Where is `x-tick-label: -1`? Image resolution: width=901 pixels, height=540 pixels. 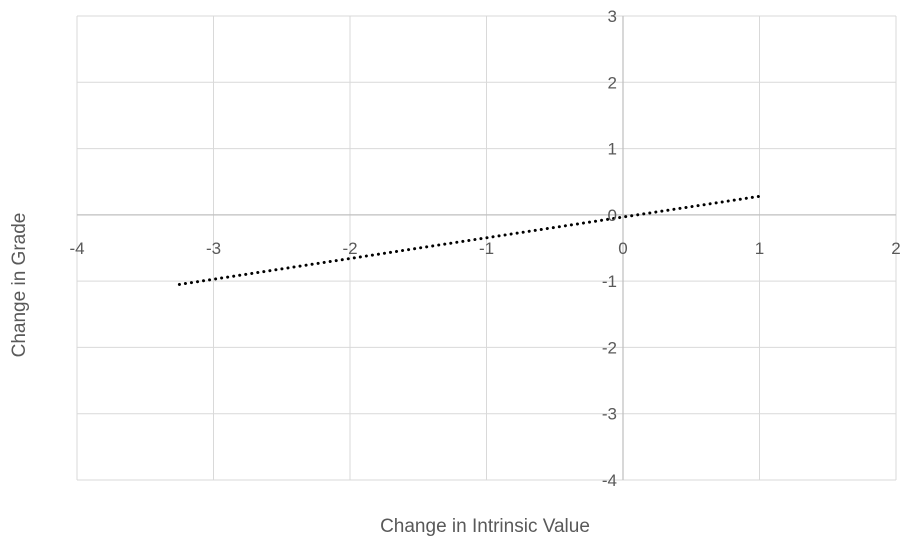
x-tick-label: -1 is located at coordinates (486, 248).